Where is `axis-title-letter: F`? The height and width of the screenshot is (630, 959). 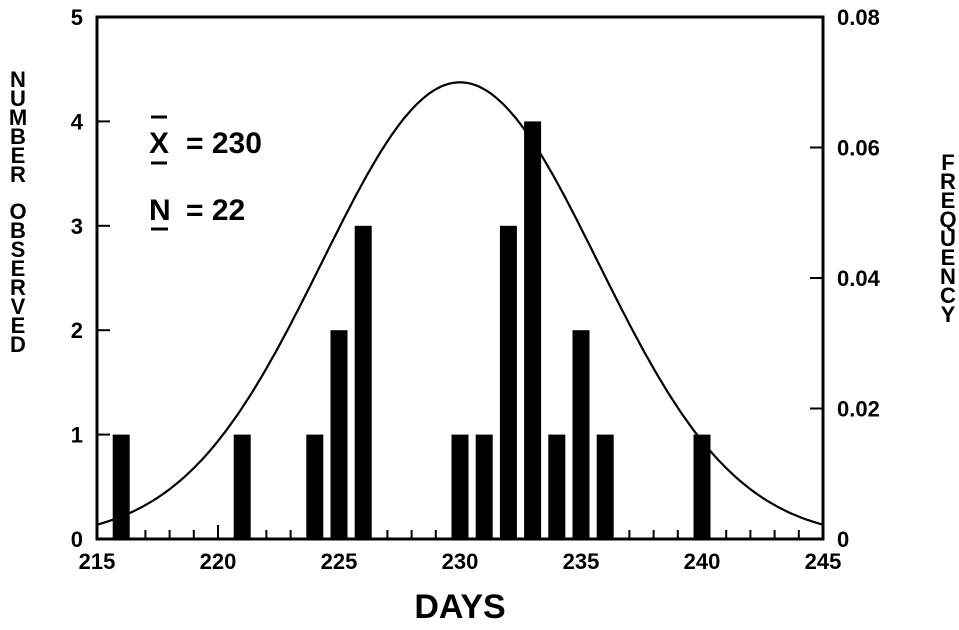 axis-title-letter: F is located at coordinates (948, 162).